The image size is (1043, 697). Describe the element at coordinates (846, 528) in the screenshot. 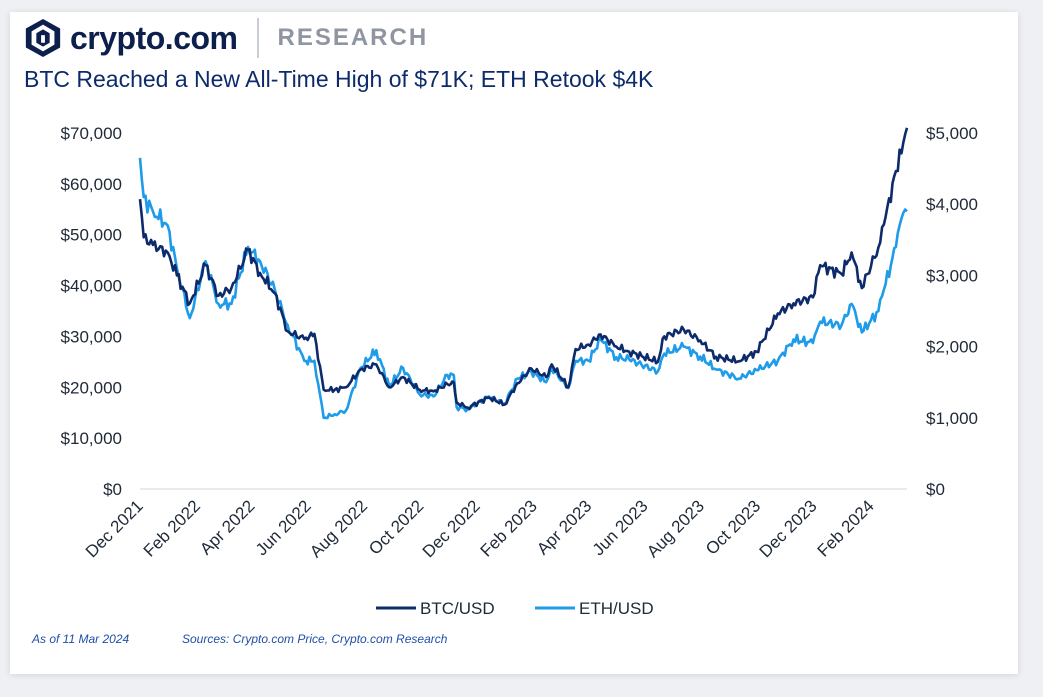

I see `x-tick-label: Feb 2024` at that location.